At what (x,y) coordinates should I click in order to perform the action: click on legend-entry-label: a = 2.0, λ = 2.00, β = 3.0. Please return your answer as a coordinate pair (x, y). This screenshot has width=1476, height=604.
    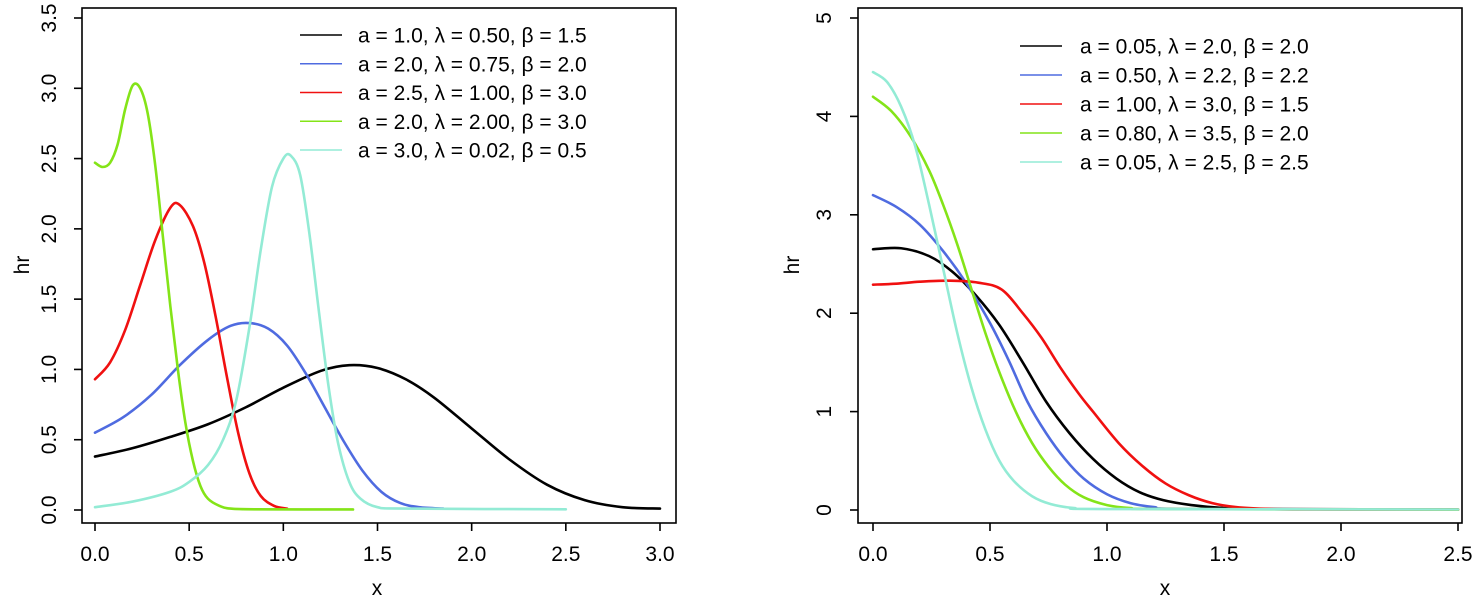
    Looking at the image, I should click on (472, 122).